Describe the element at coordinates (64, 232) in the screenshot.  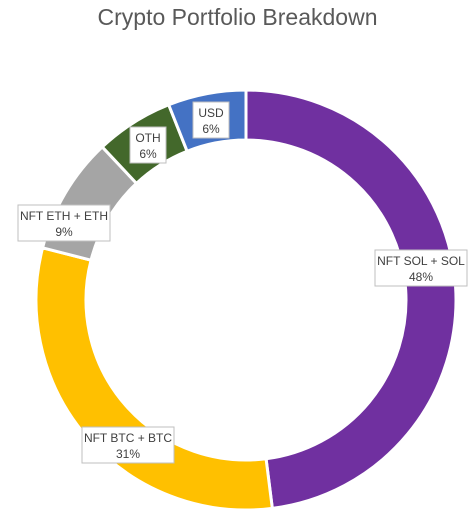
I see `data-label-value: 9%` at that location.